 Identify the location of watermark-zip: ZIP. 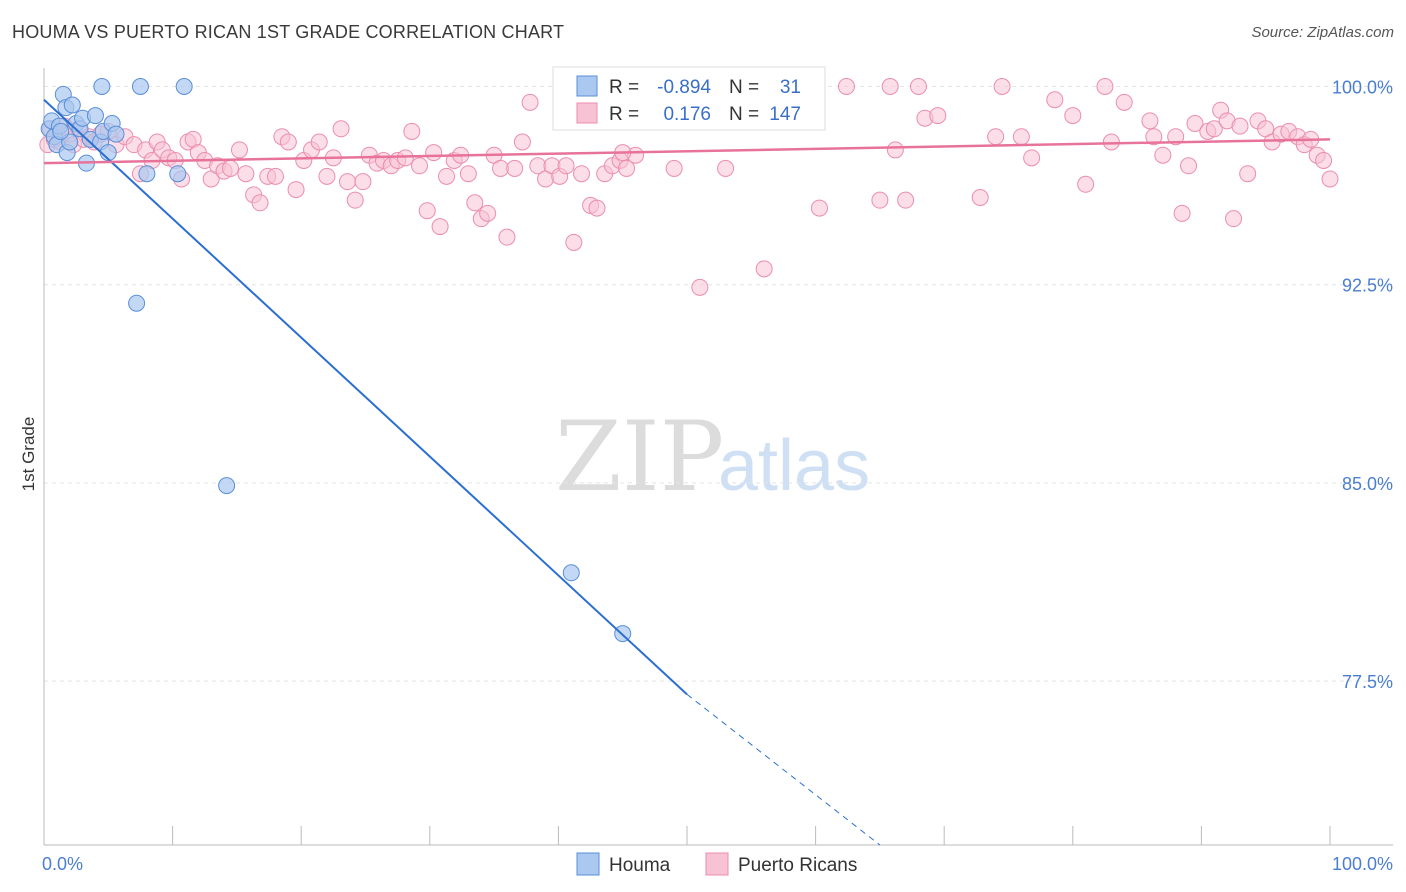
(639, 457).